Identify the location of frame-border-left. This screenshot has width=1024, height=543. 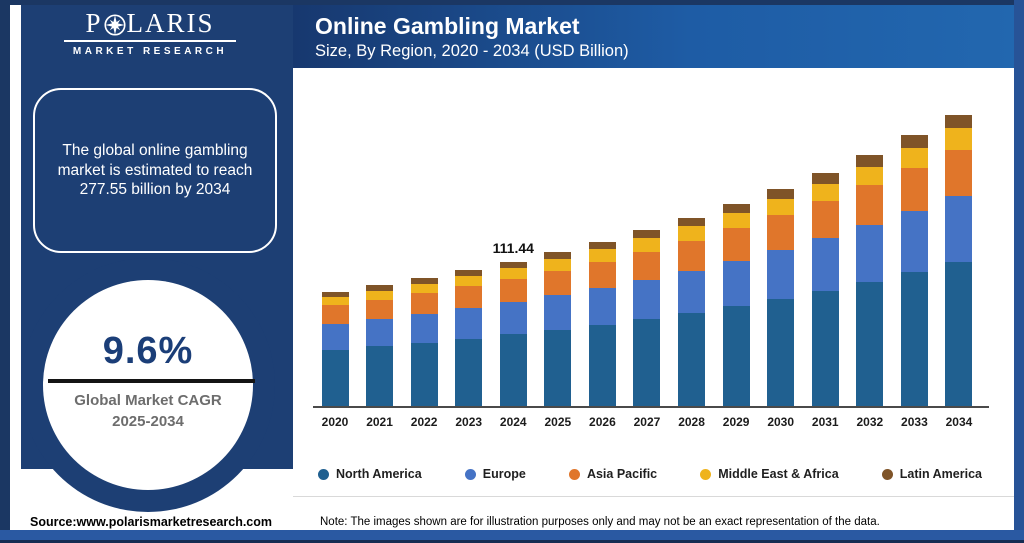
(5, 271).